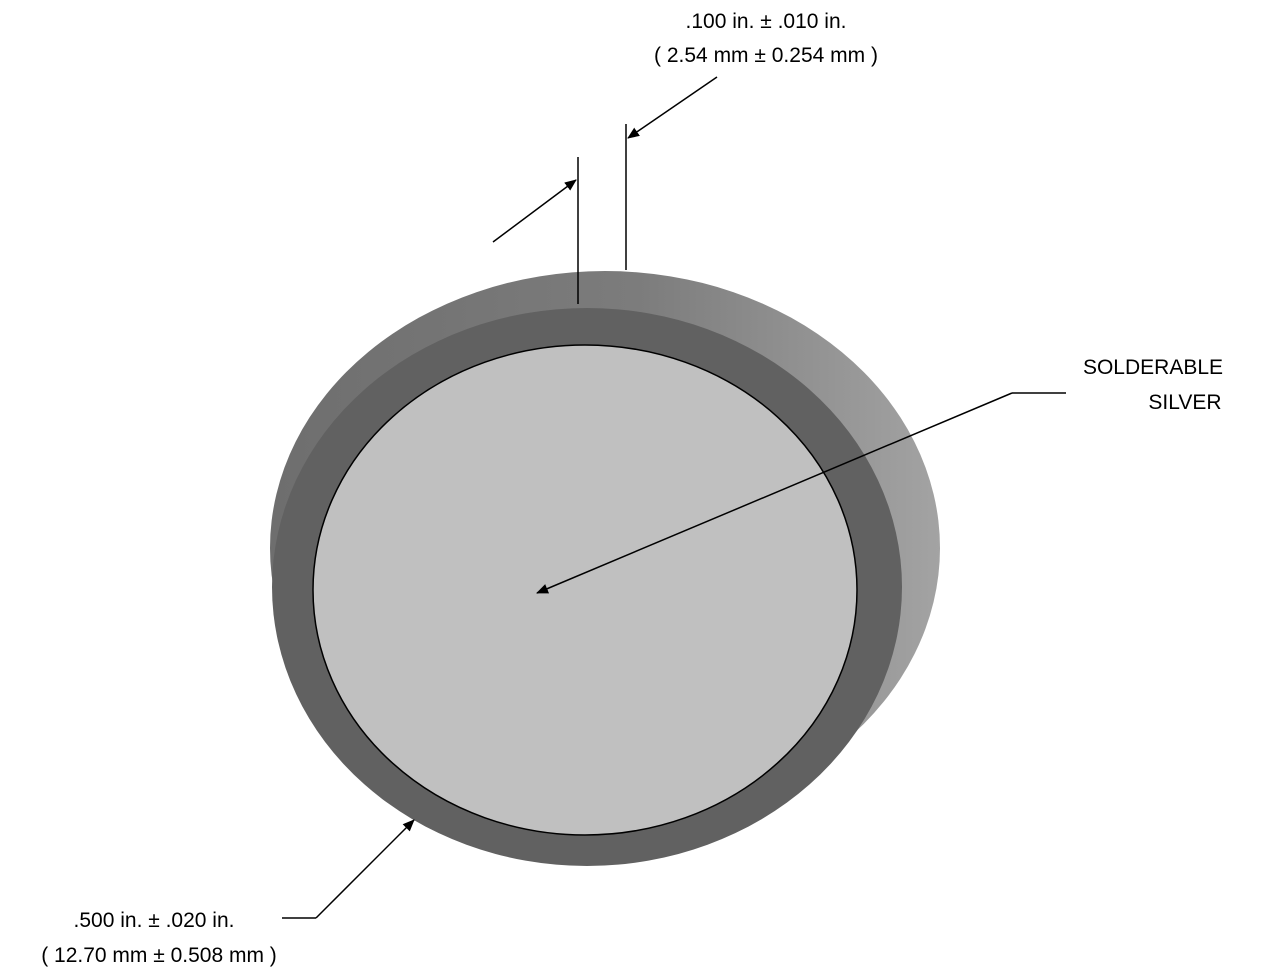 The image size is (1261, 971). Describe the element at coordinates (1184, 402) in the screenshot. I see `material-label-line2: SILVER` at that location.